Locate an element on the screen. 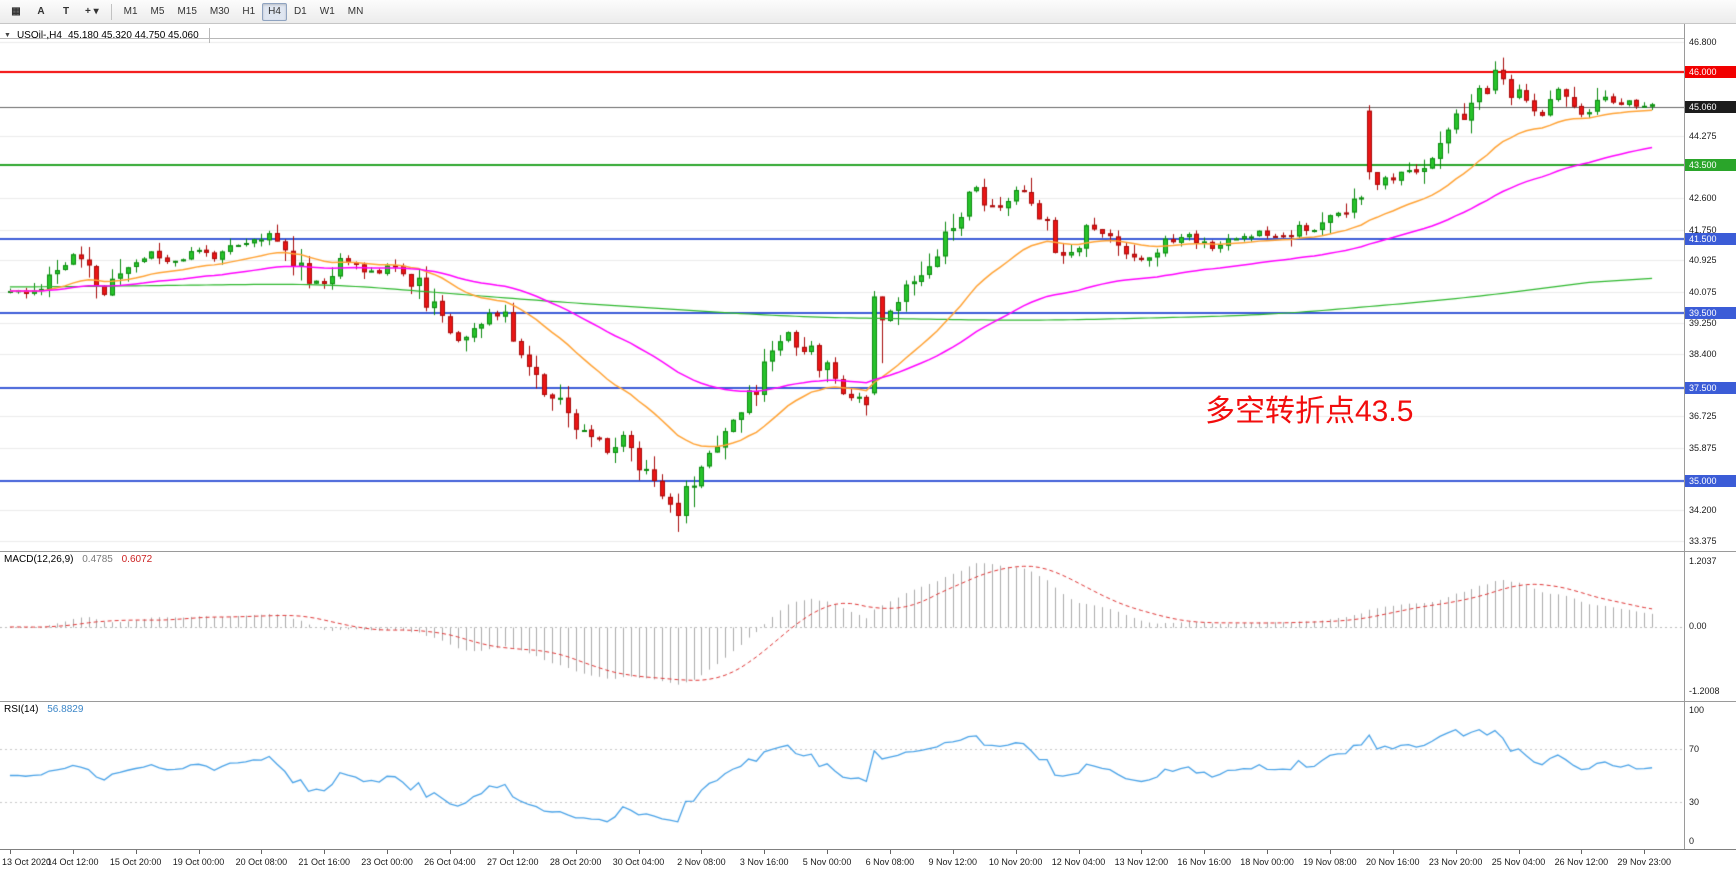  toolbar-separator is located at coordinates (111, 11).